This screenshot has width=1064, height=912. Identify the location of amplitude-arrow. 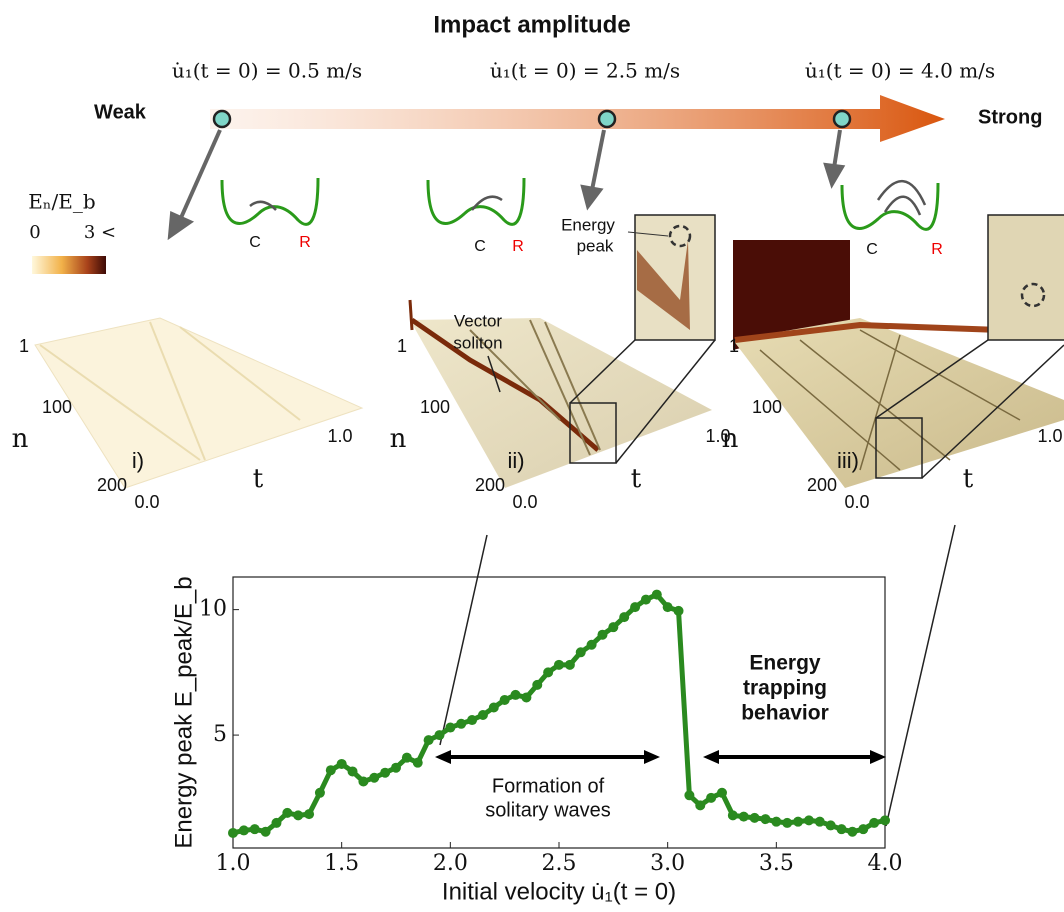
(577, 118).